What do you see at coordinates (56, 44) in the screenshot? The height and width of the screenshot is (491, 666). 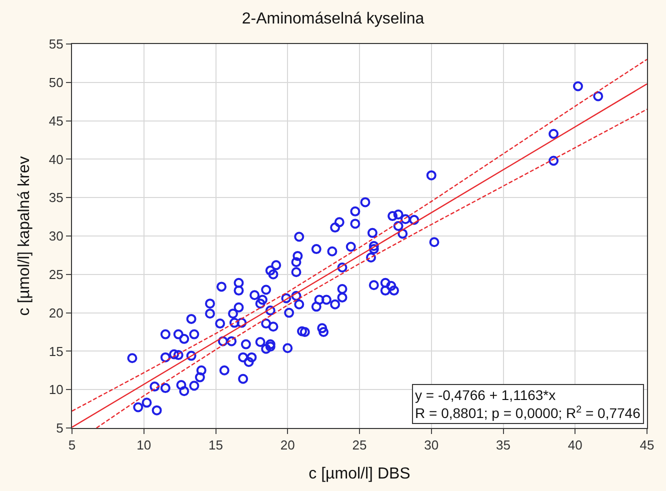 I see `y-tick-label: 55` at bounding box center [56, 44].